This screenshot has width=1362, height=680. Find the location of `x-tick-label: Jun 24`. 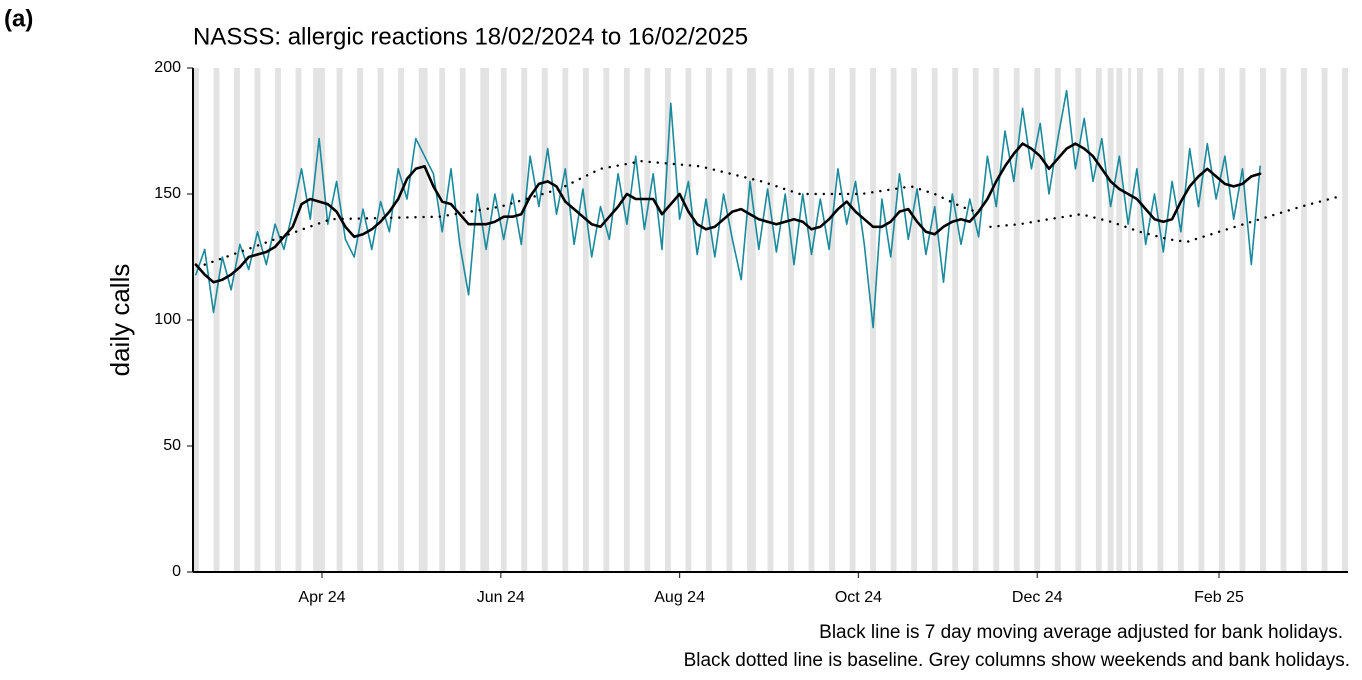

x-tick-label: Jun 24 is located at coordinates (501, 597).